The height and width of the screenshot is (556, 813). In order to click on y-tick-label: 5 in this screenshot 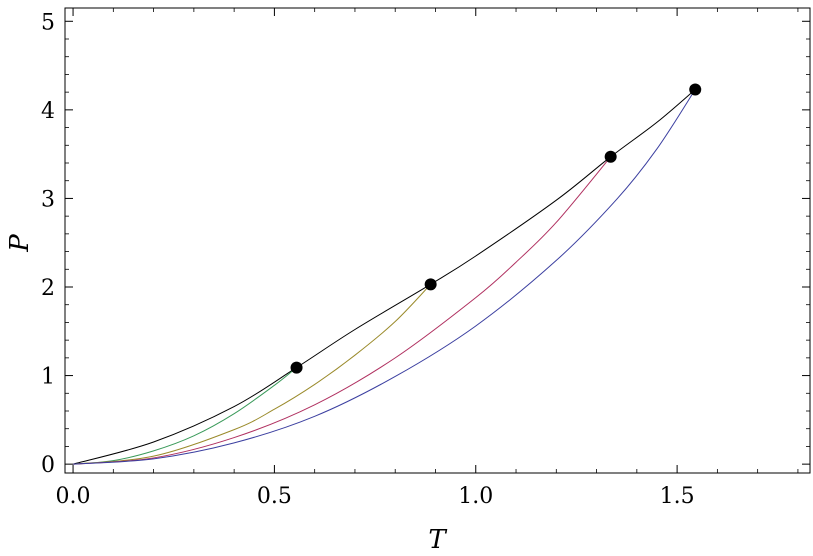, I will do `click(48, 22)`.